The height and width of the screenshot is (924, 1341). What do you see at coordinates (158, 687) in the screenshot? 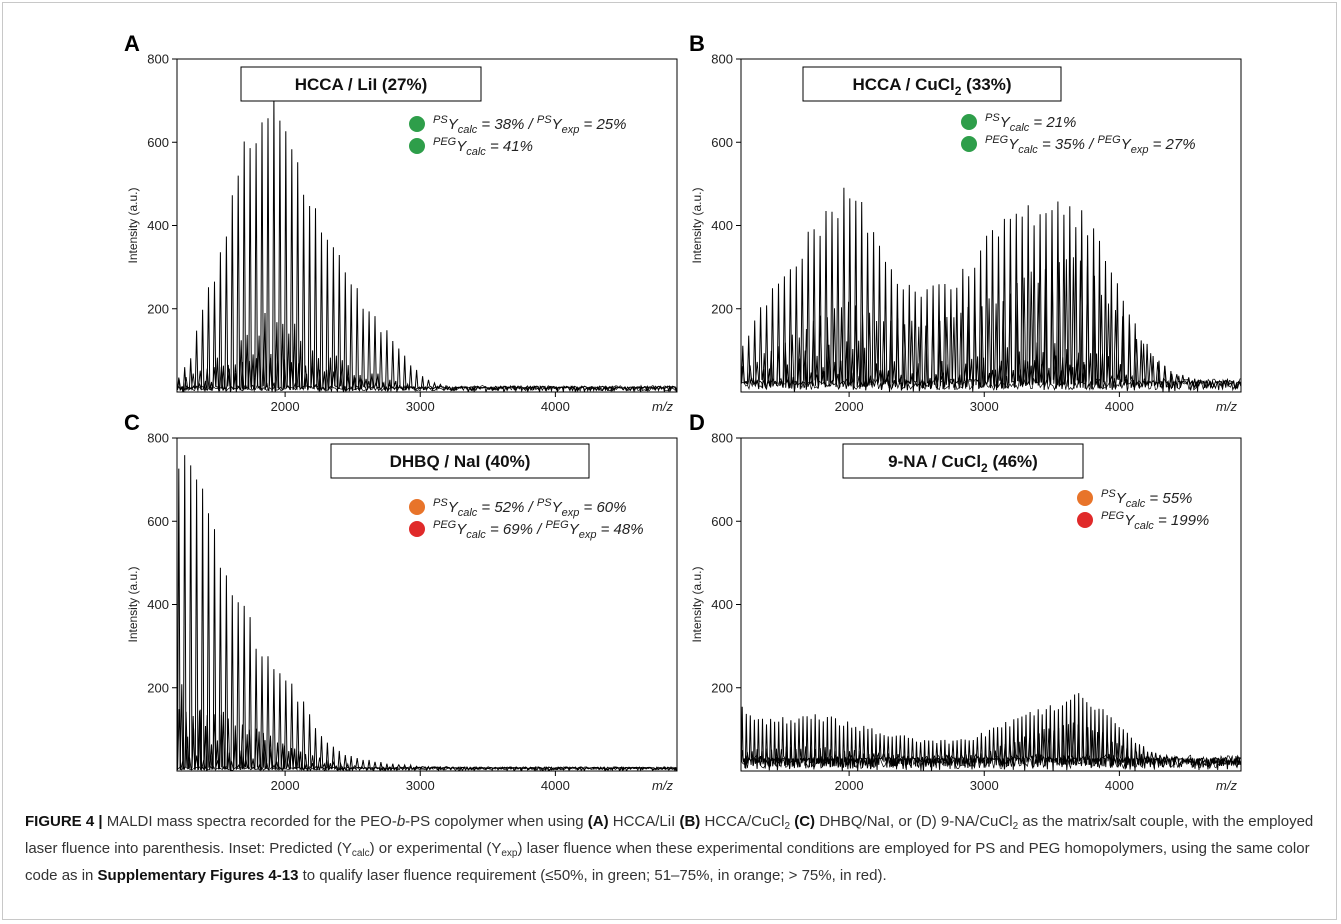
I see `y-tick-label-c-200: 200` at bounding box center [158, 687].